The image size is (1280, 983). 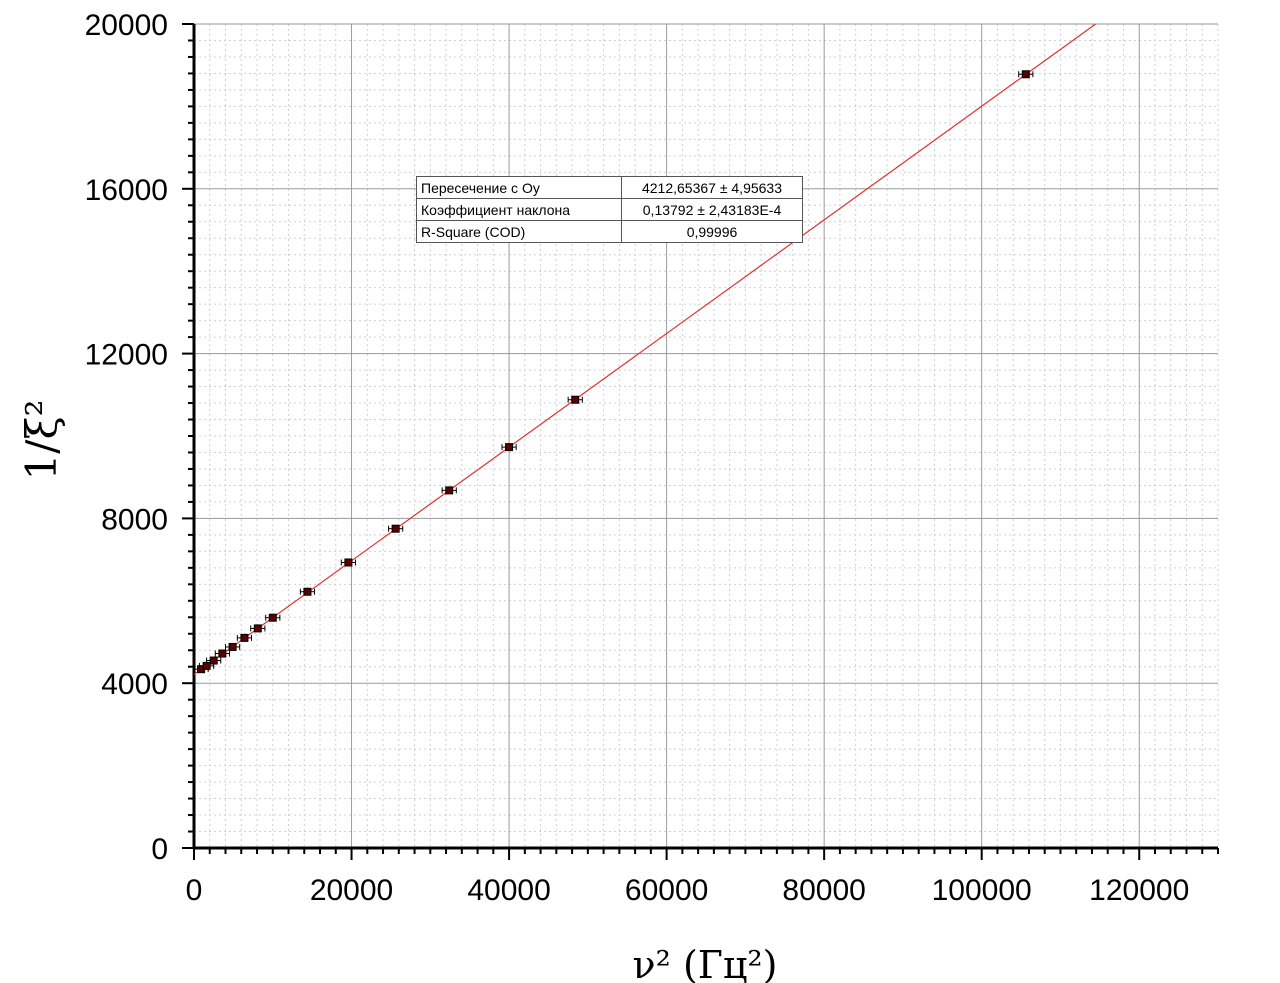 I want to click on x-tick-label: 100000, so click(x=982, y=890).